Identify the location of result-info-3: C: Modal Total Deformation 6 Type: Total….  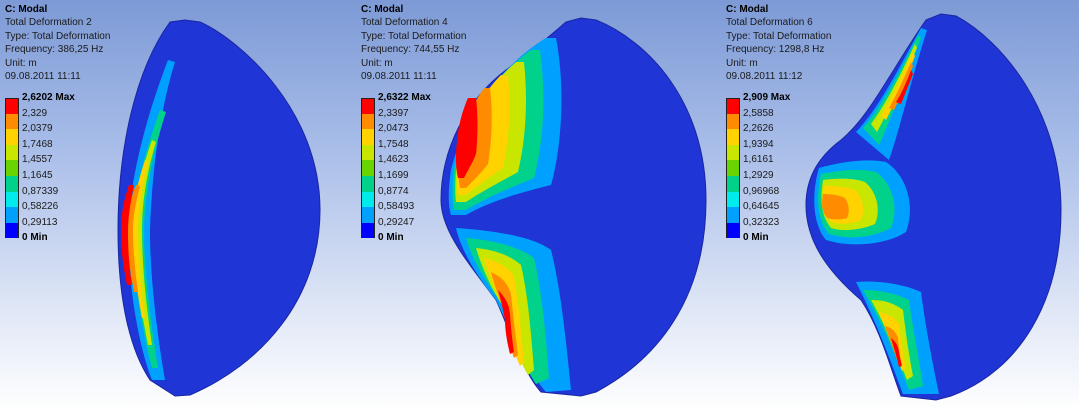
(778, 43).